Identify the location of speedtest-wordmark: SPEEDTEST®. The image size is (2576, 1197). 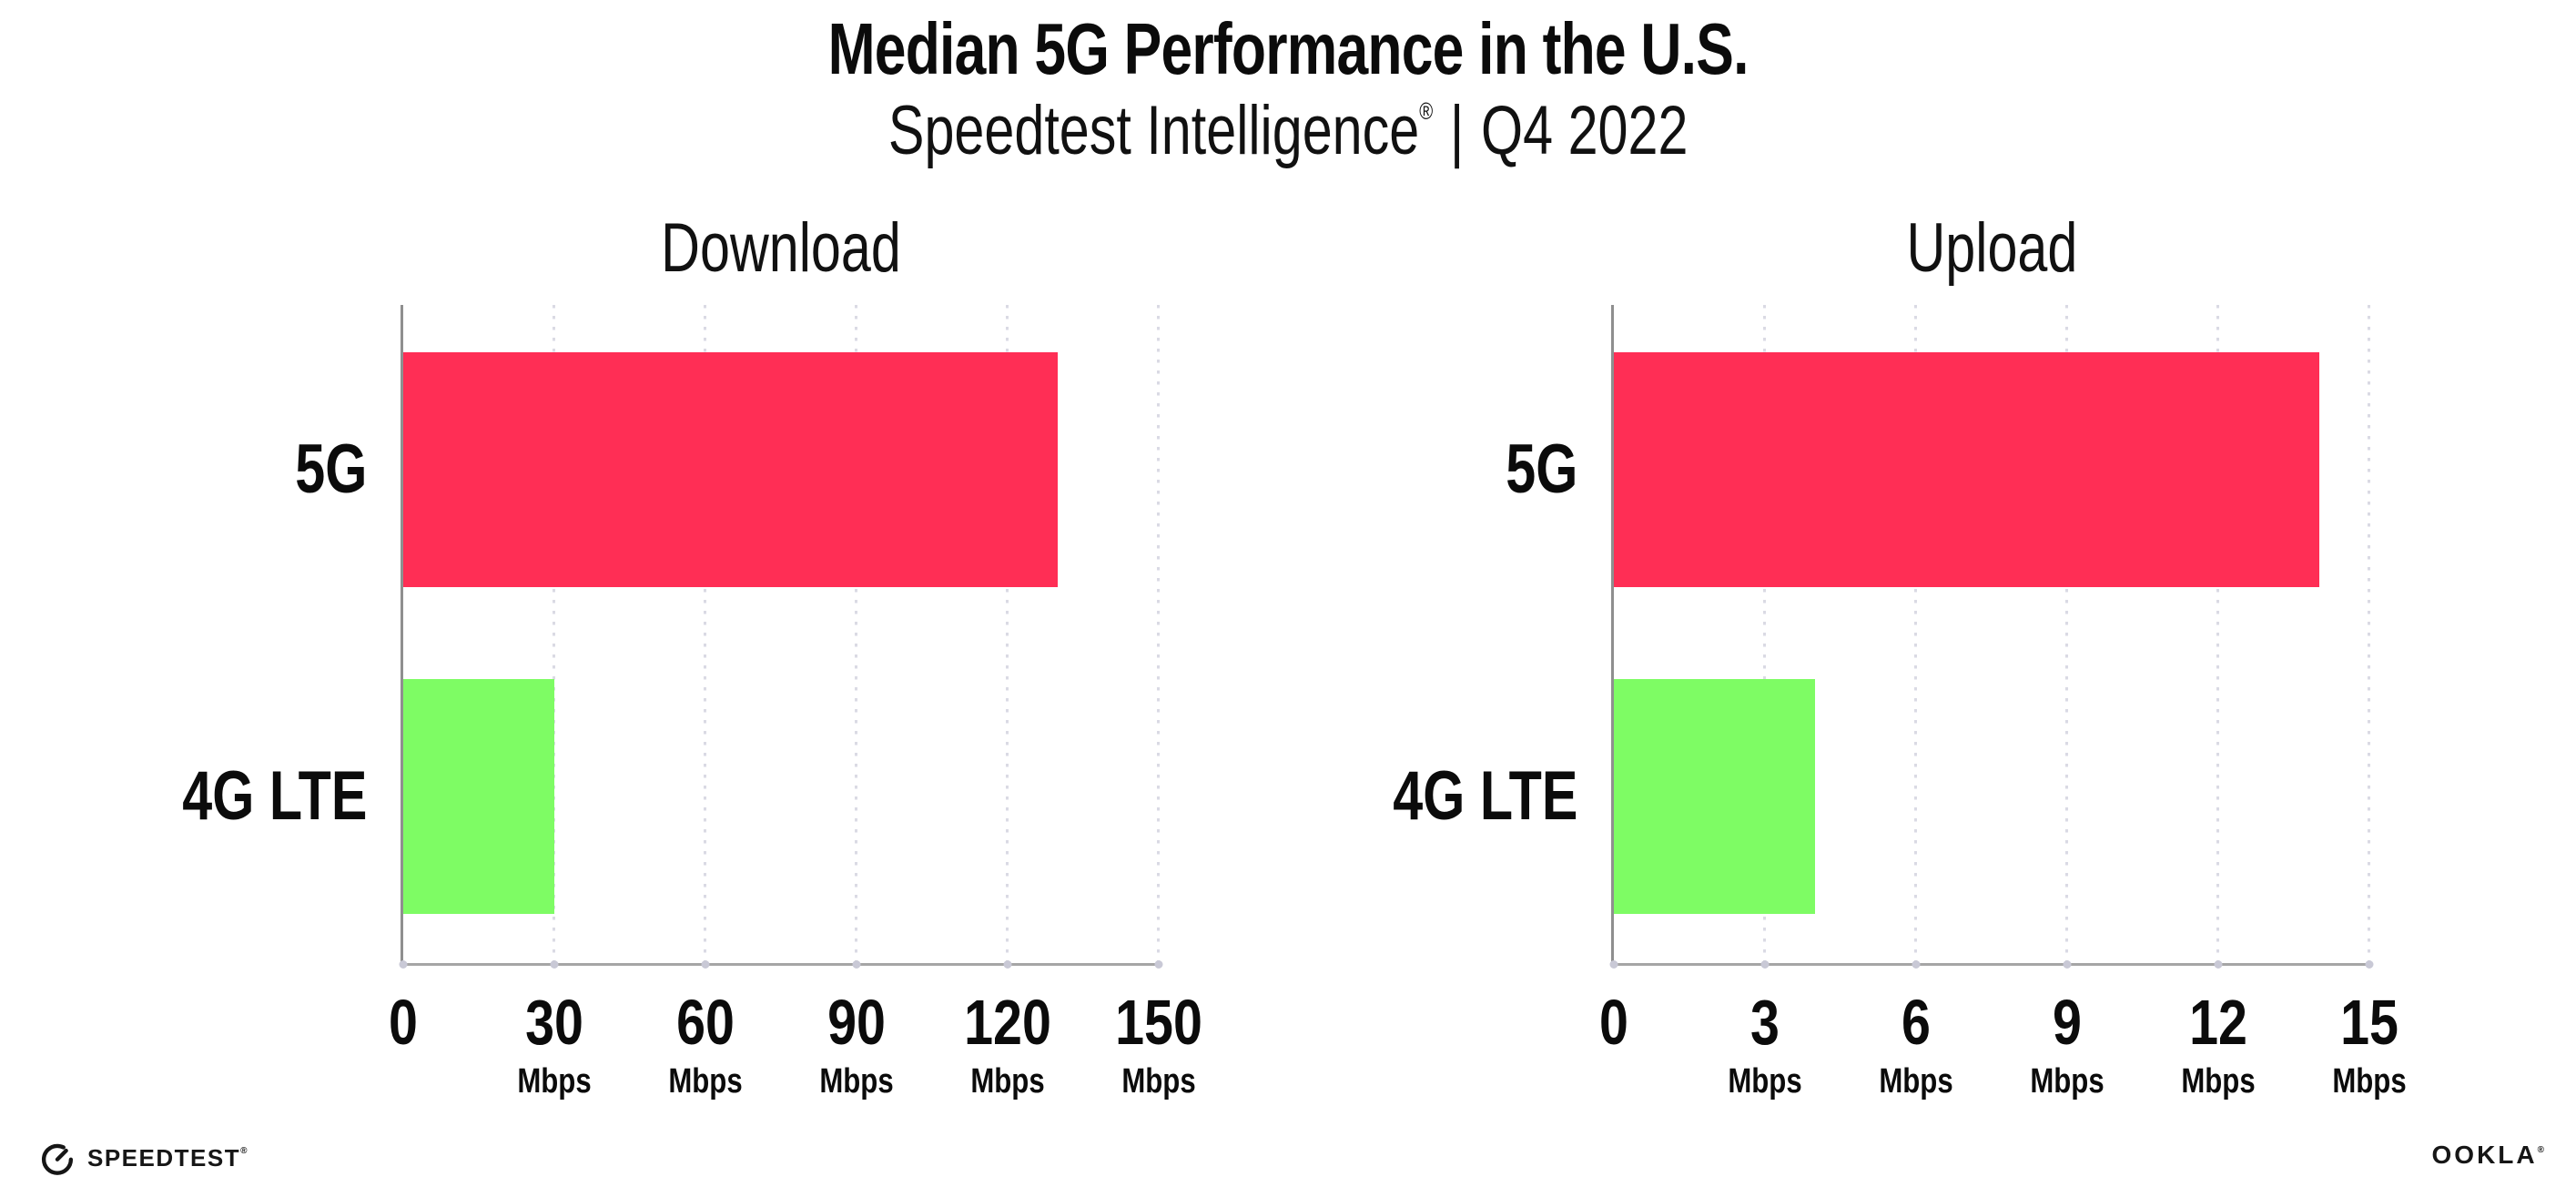
(167, 1158).